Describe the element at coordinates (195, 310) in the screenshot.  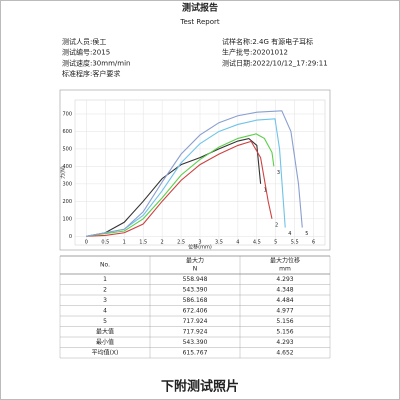
I see `table-cell: 672.406` at that location.